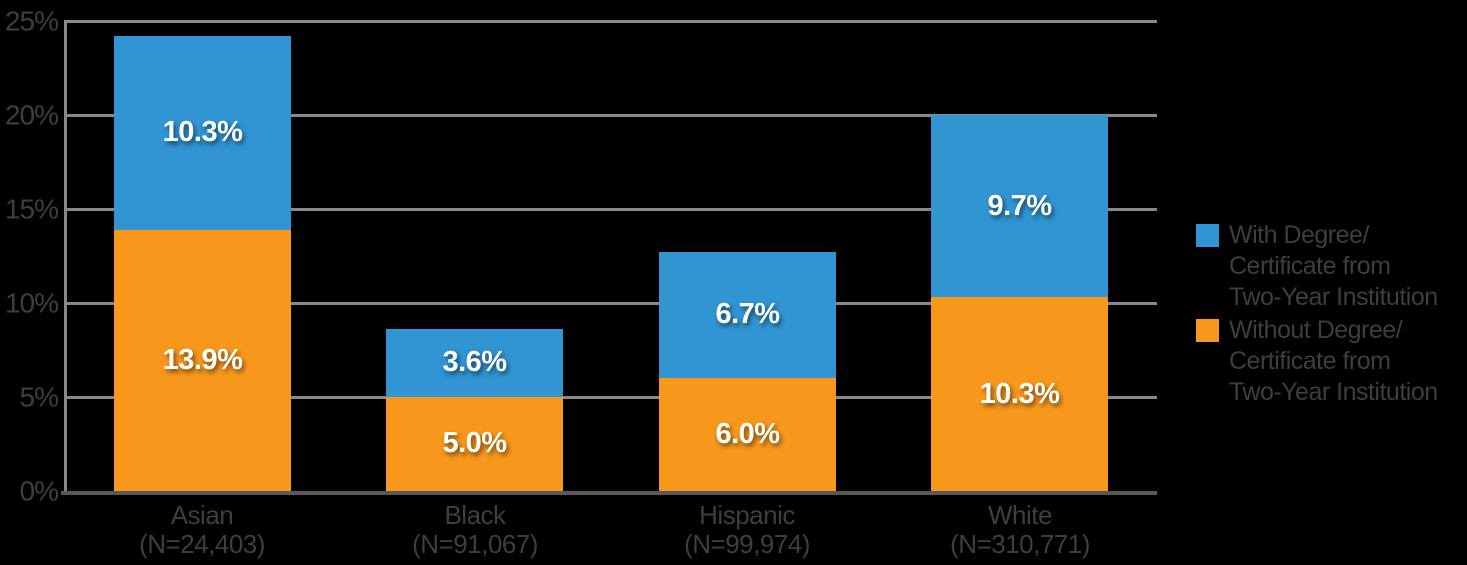 The height and width of the screenshot is (565, 1467). What do you see at coordinates (39, 397) in the screenshot?
I see `y-tick-label-5: 5%` at bounding box center [39, 397].